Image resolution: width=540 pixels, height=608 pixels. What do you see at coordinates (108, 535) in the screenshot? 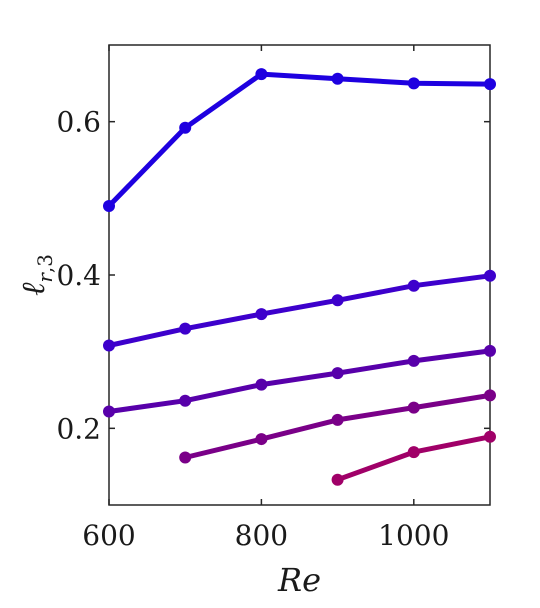
I see `x-tick-label: 600` at bounding box center [108, 535].